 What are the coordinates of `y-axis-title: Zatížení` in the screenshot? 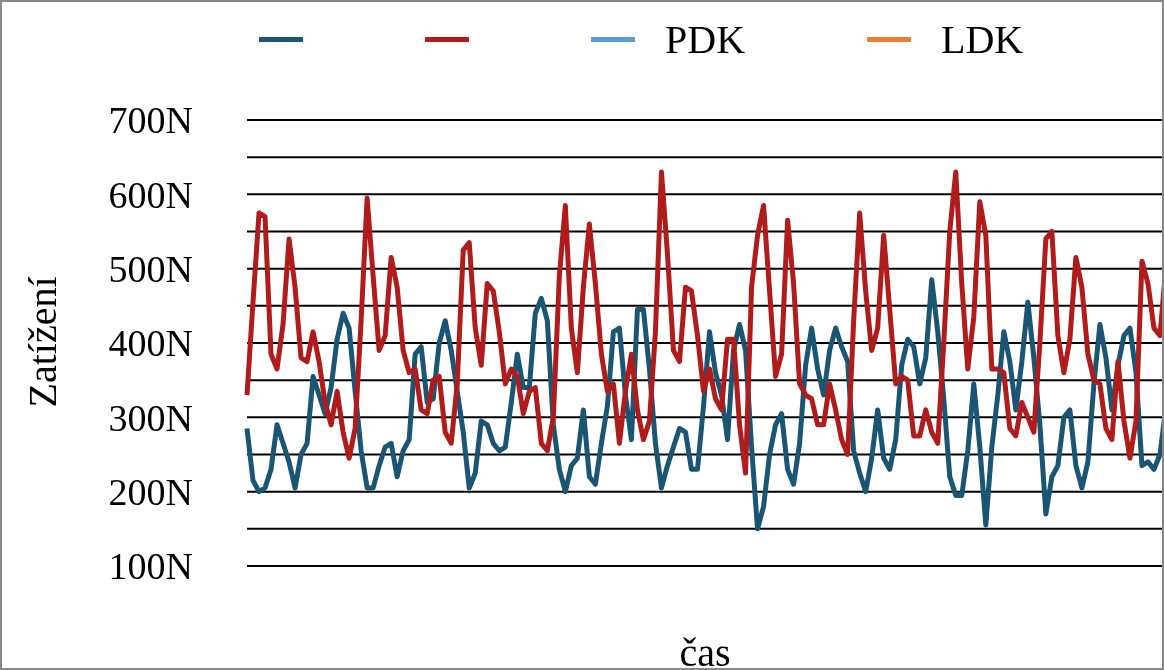 It's located at (42, 342).